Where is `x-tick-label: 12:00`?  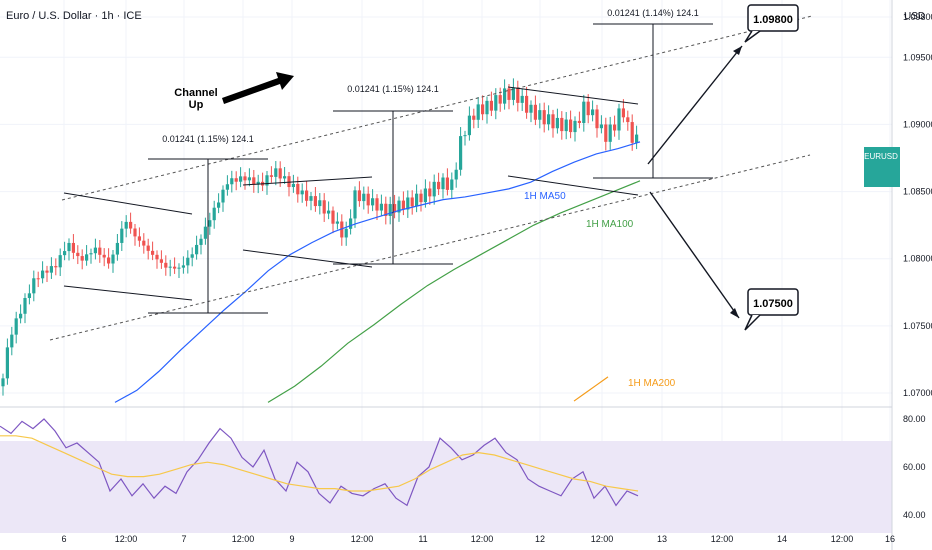
x-tick-label: 12:00 is located at coordinates (126, 539).